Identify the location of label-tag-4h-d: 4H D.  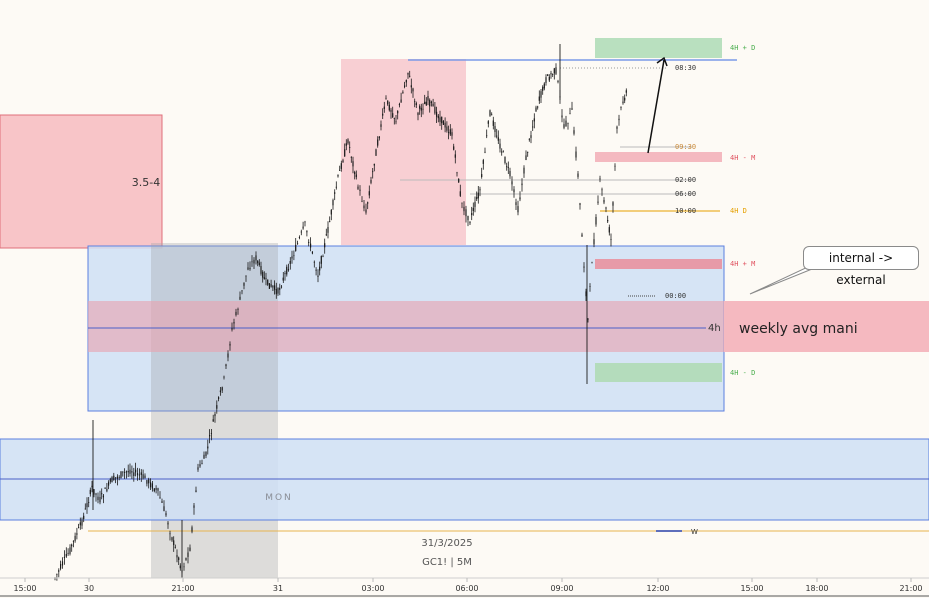
(738, 211).